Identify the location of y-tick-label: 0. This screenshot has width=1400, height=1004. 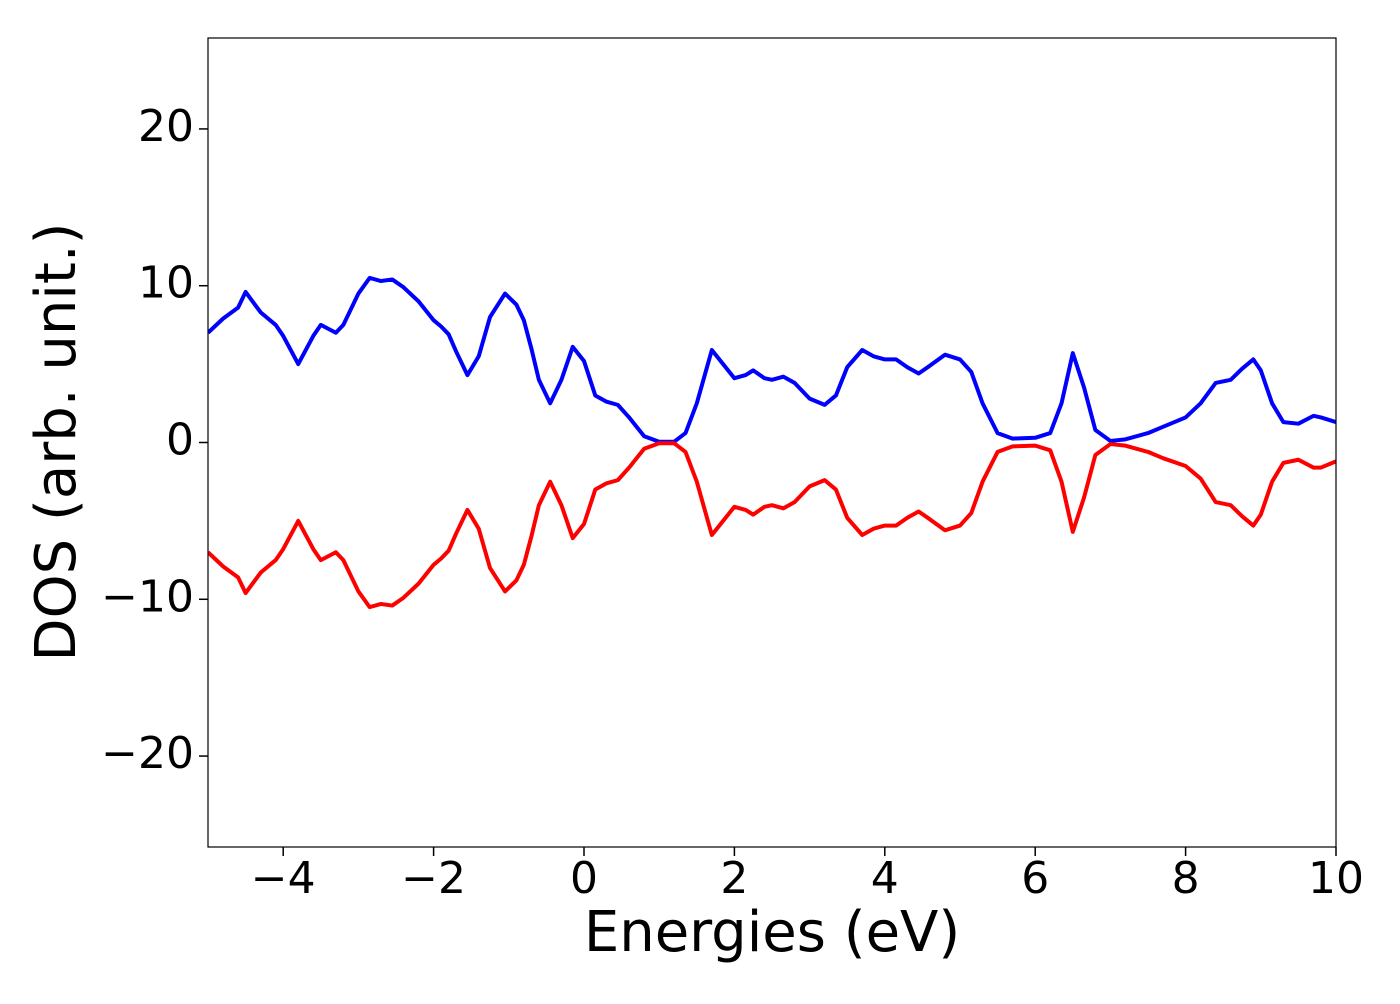
(180, 440).